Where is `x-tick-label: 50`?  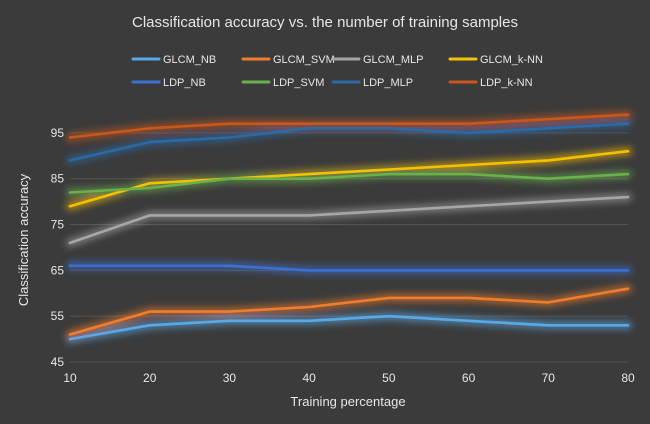 x-tick-label: 50 is located at coordinates (389, 378).